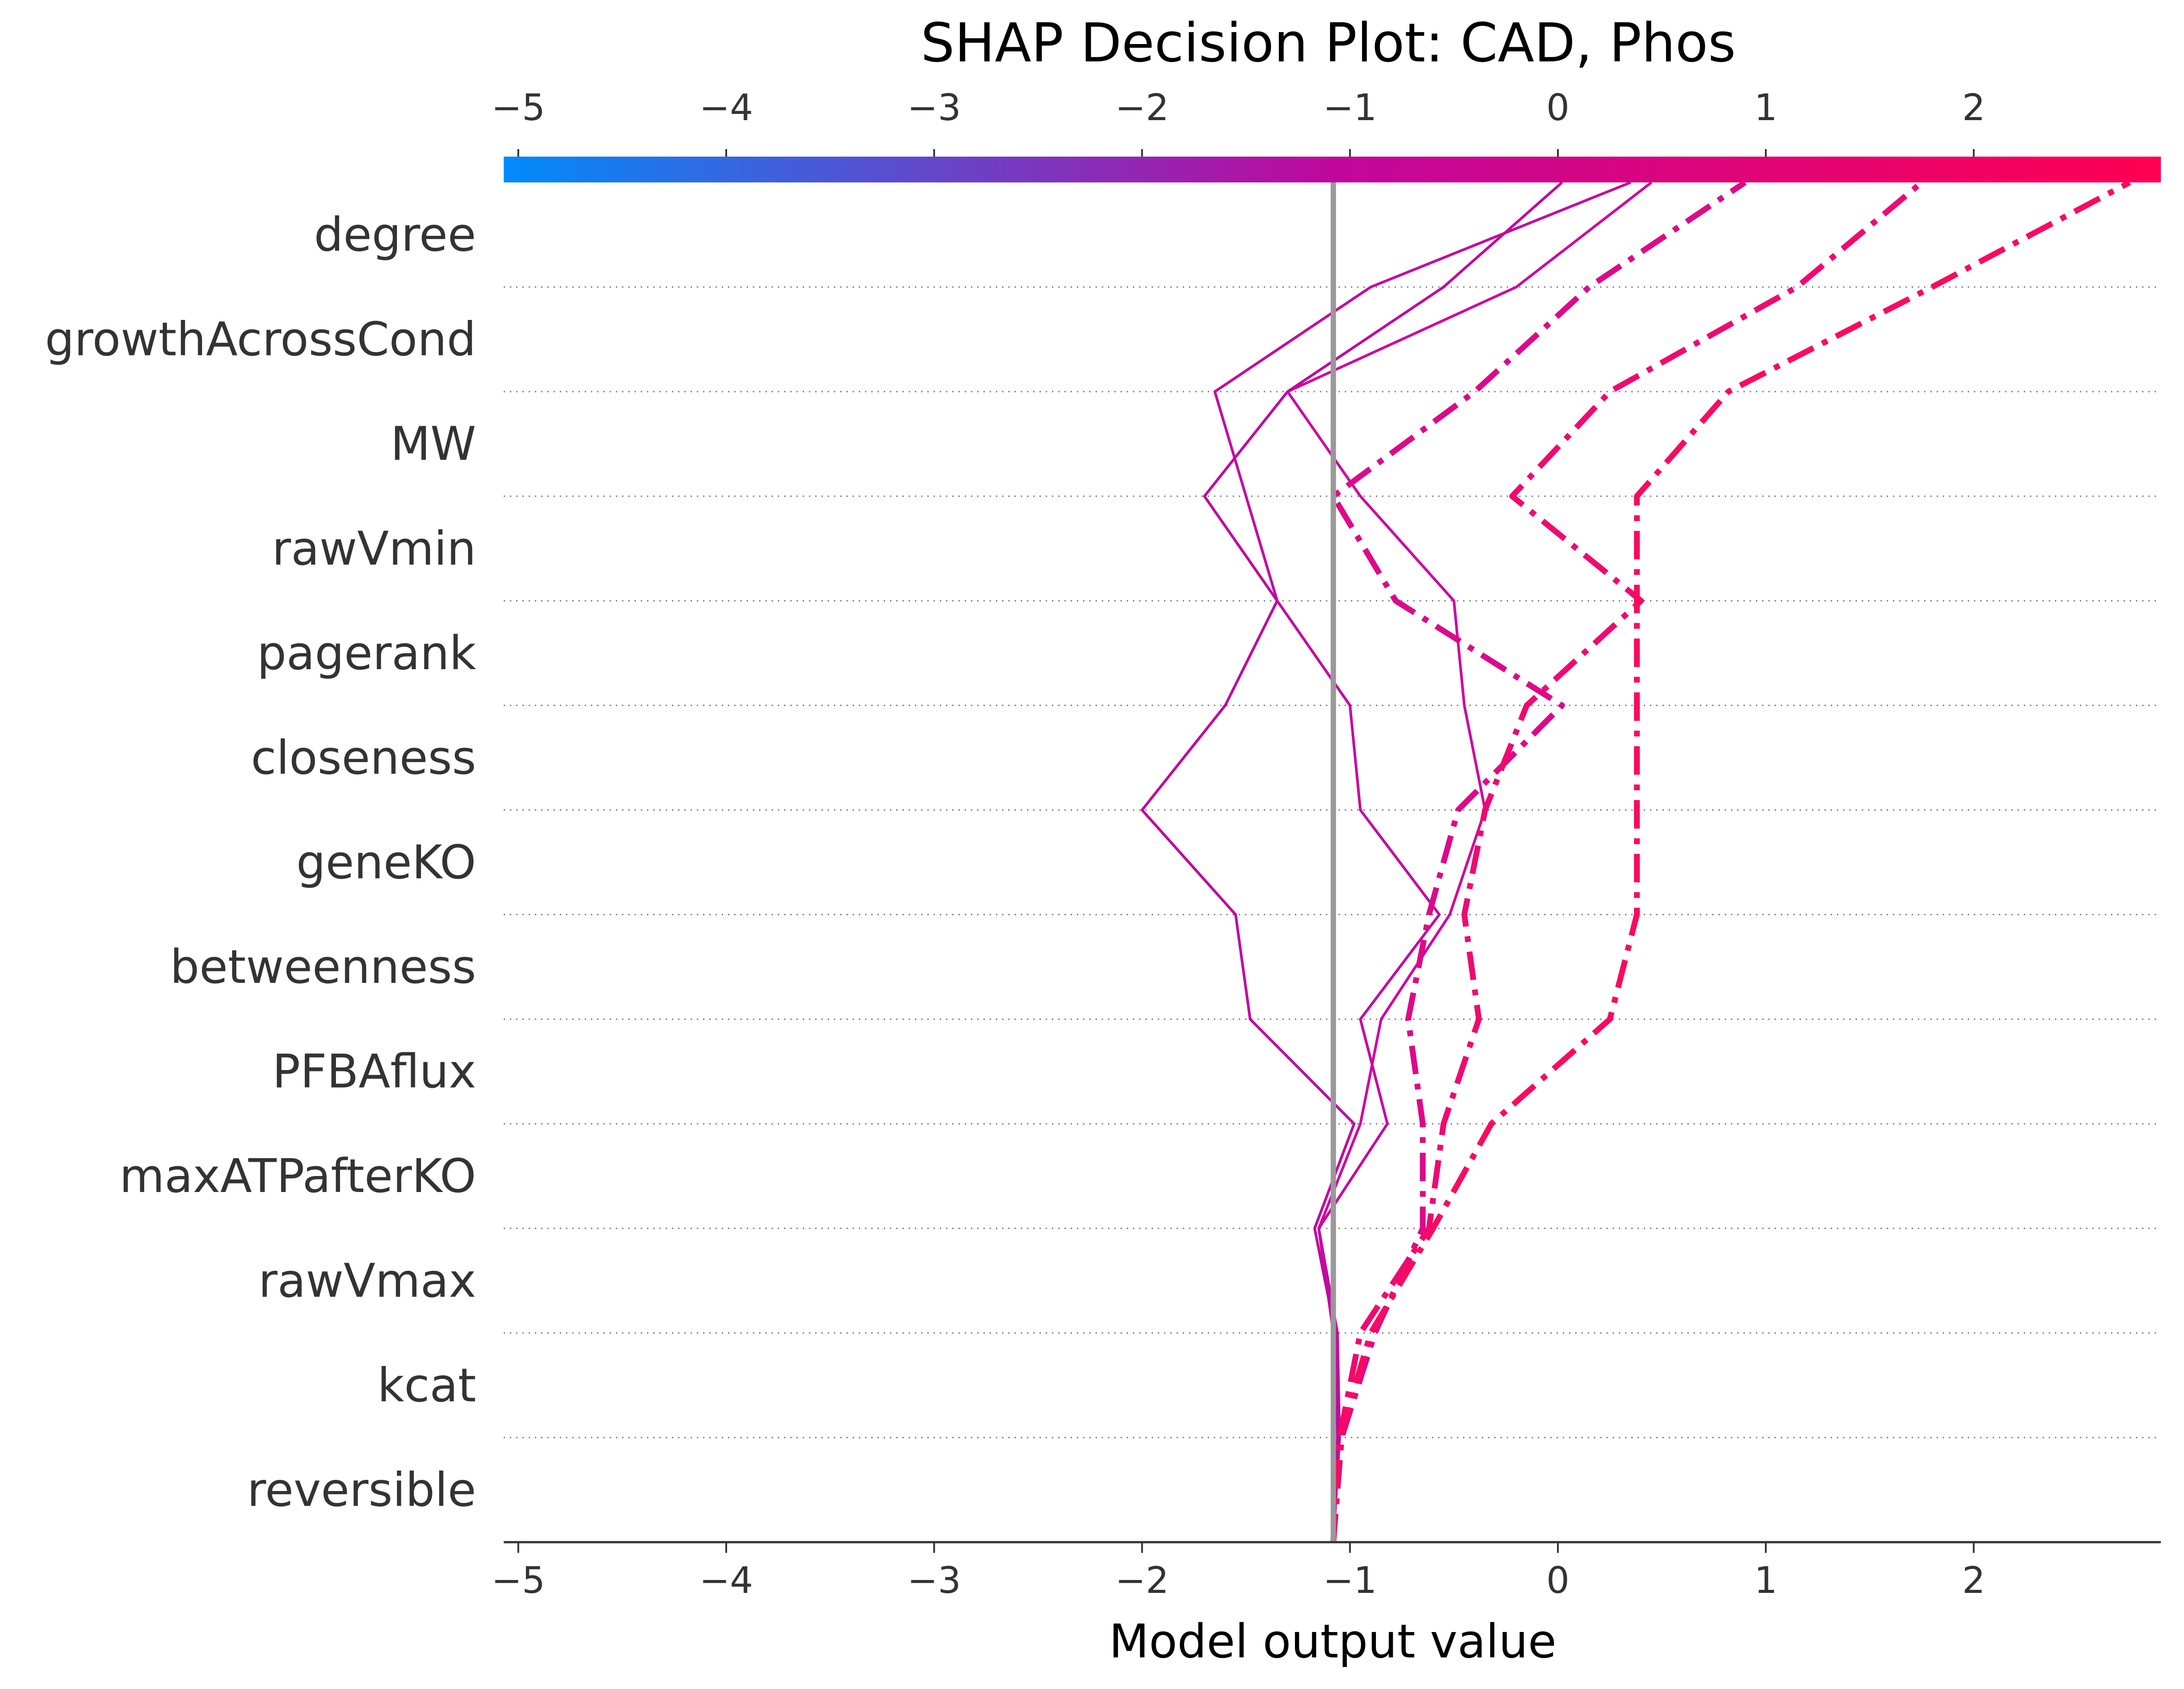  Describe the element at coordinates (518, 1581) in the screenshot. I see `bottom-tick-label: −5` at that location.